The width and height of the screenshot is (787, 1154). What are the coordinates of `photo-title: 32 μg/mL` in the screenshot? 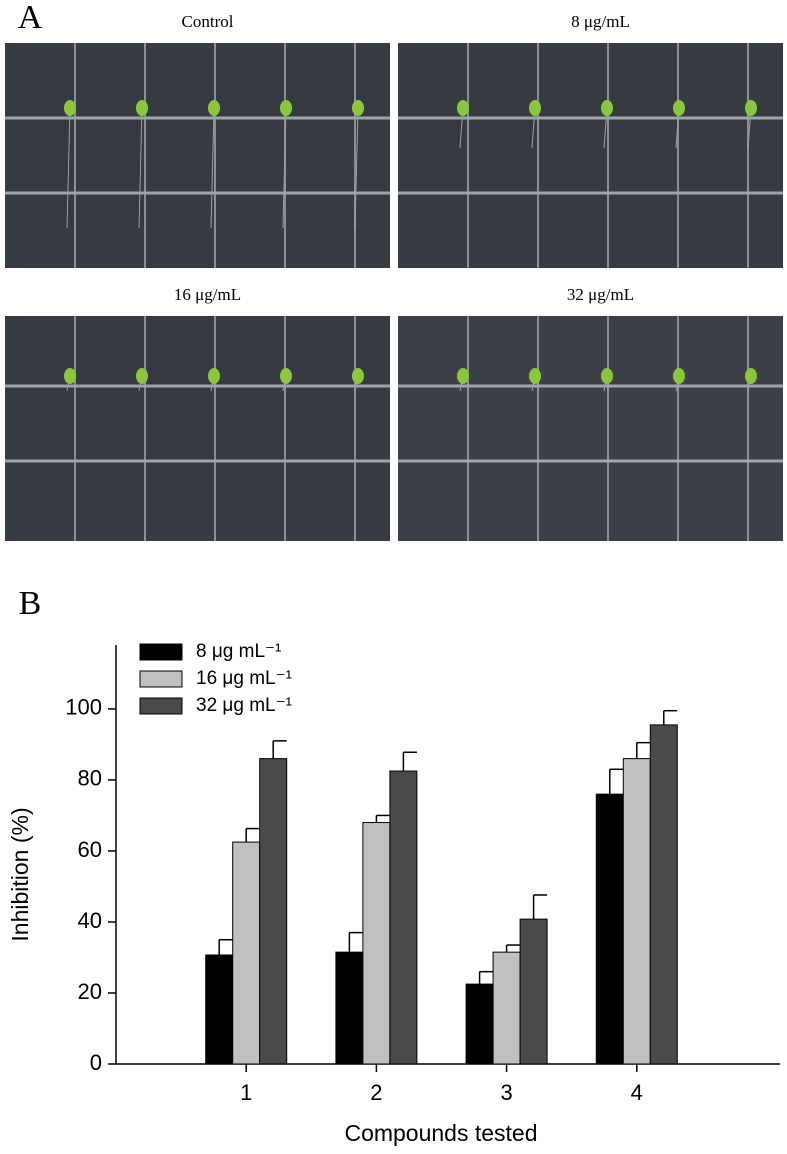 It's located at (600, 294).